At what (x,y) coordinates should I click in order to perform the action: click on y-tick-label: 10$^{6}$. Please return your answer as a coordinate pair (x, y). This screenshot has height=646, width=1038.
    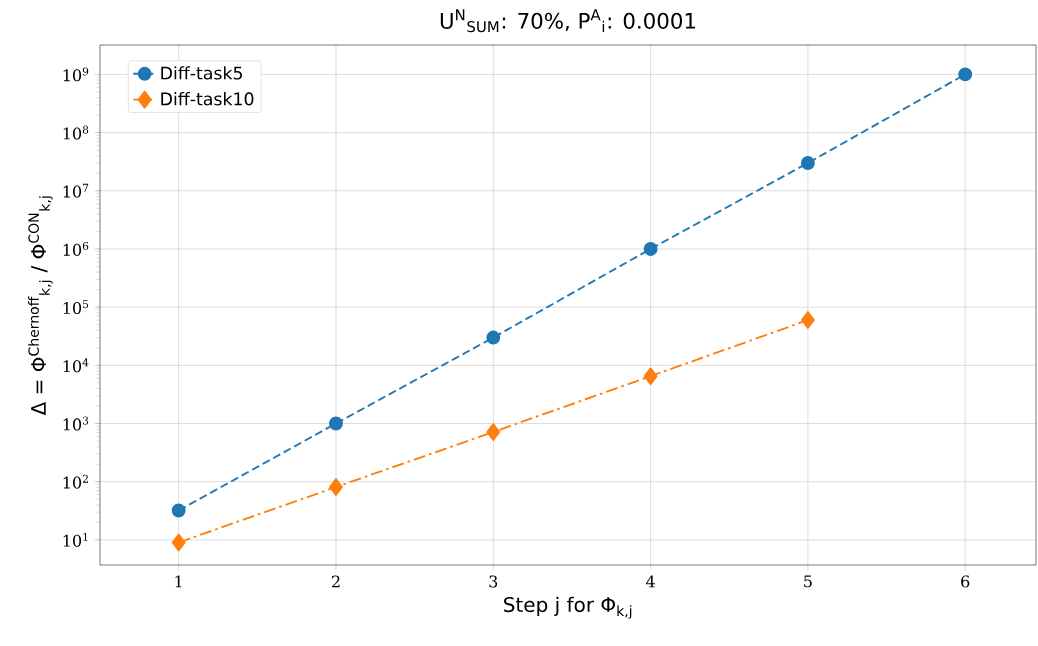
    Looking at the image, I should click on (76, 248).